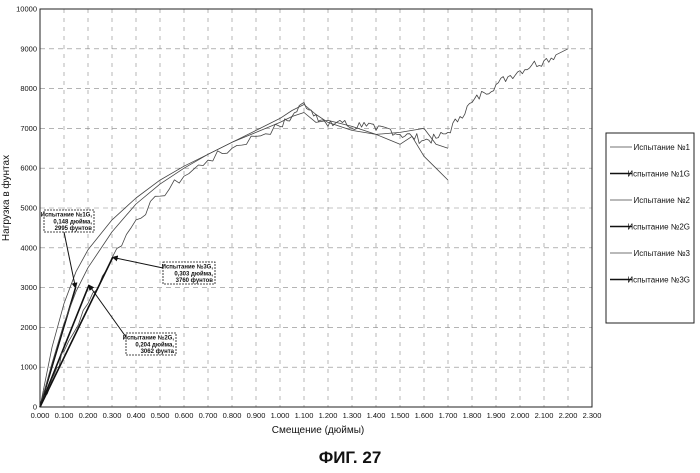 This screenshot has width=700, height=473. What do you see at coordinates (662, 200) in the screenshot?
I see `legend-label: Испытание №2` at bounding box center [662, 200].